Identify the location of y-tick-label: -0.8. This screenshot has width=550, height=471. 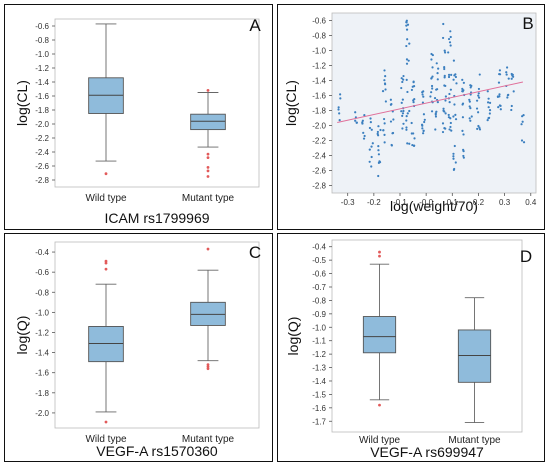
(319, 300).